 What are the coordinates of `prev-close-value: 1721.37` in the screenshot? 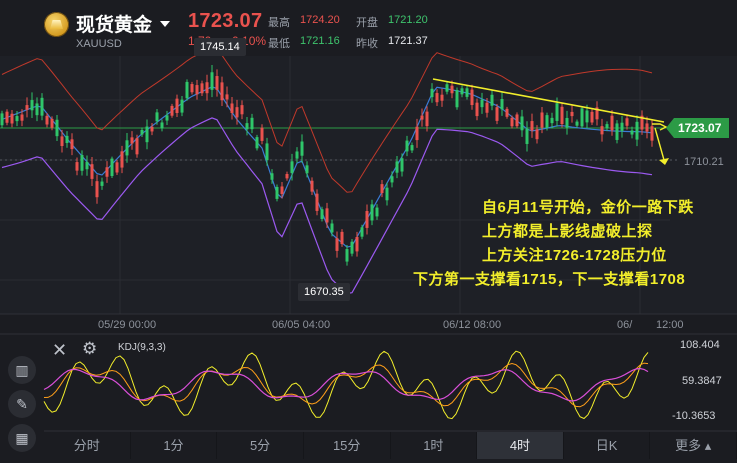 It's located at (408, 41).